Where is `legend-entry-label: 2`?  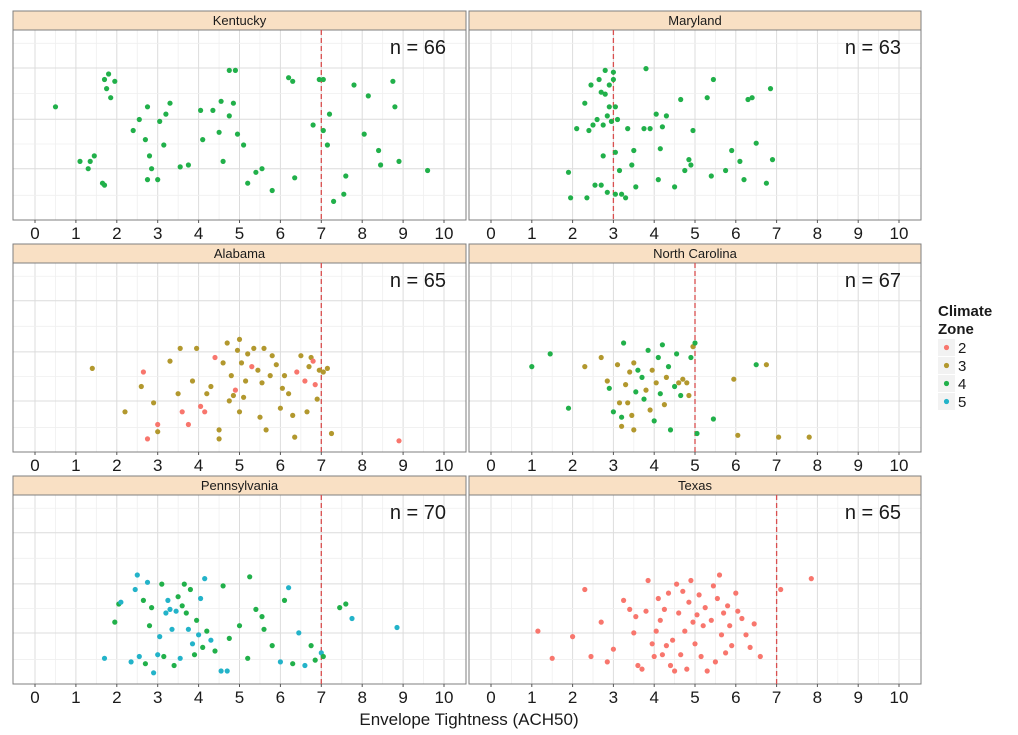
legend-entry-label: 2 is located at coordinates (962, 348).